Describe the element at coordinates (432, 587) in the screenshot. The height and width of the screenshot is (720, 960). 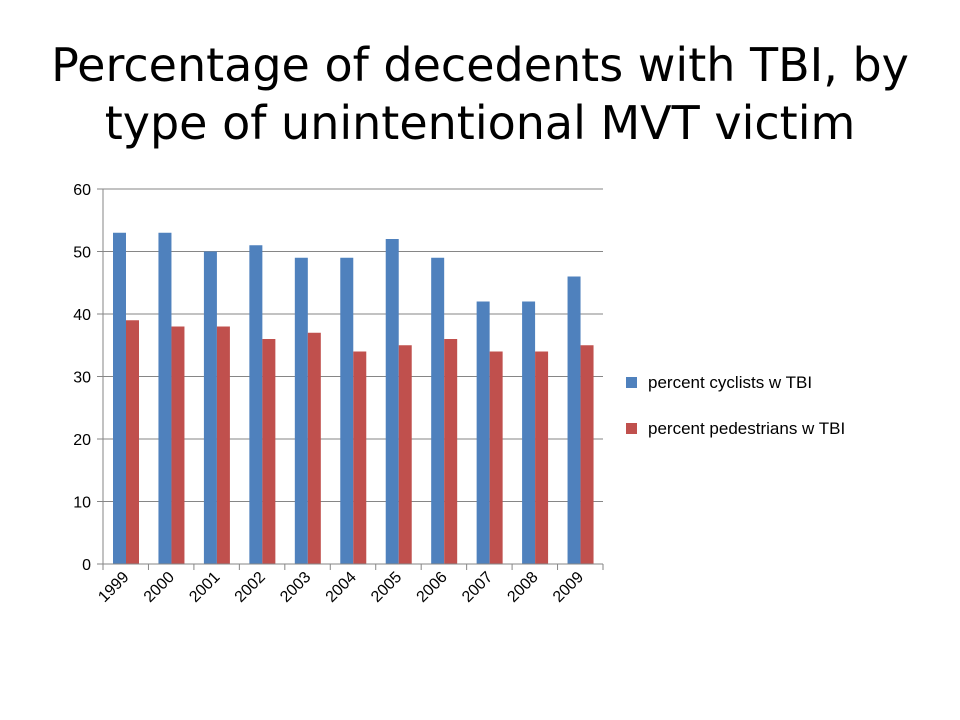
I see `x-tick-label: 2006` at that location.